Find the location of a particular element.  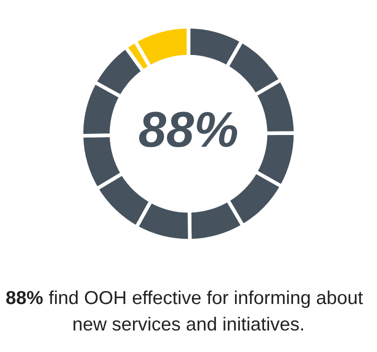

text: 88% is located at coordinates (188, 130).